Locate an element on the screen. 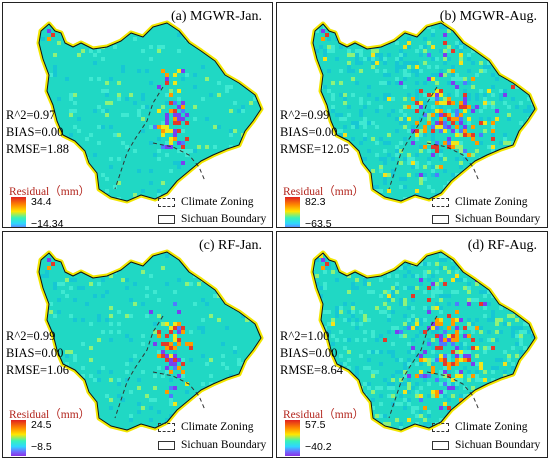 This screenshot has height=460, width=550. stats-block: R^2=0.99 BIAS=0.00 RMSE=1.06 is located at coordinates (37, 353).